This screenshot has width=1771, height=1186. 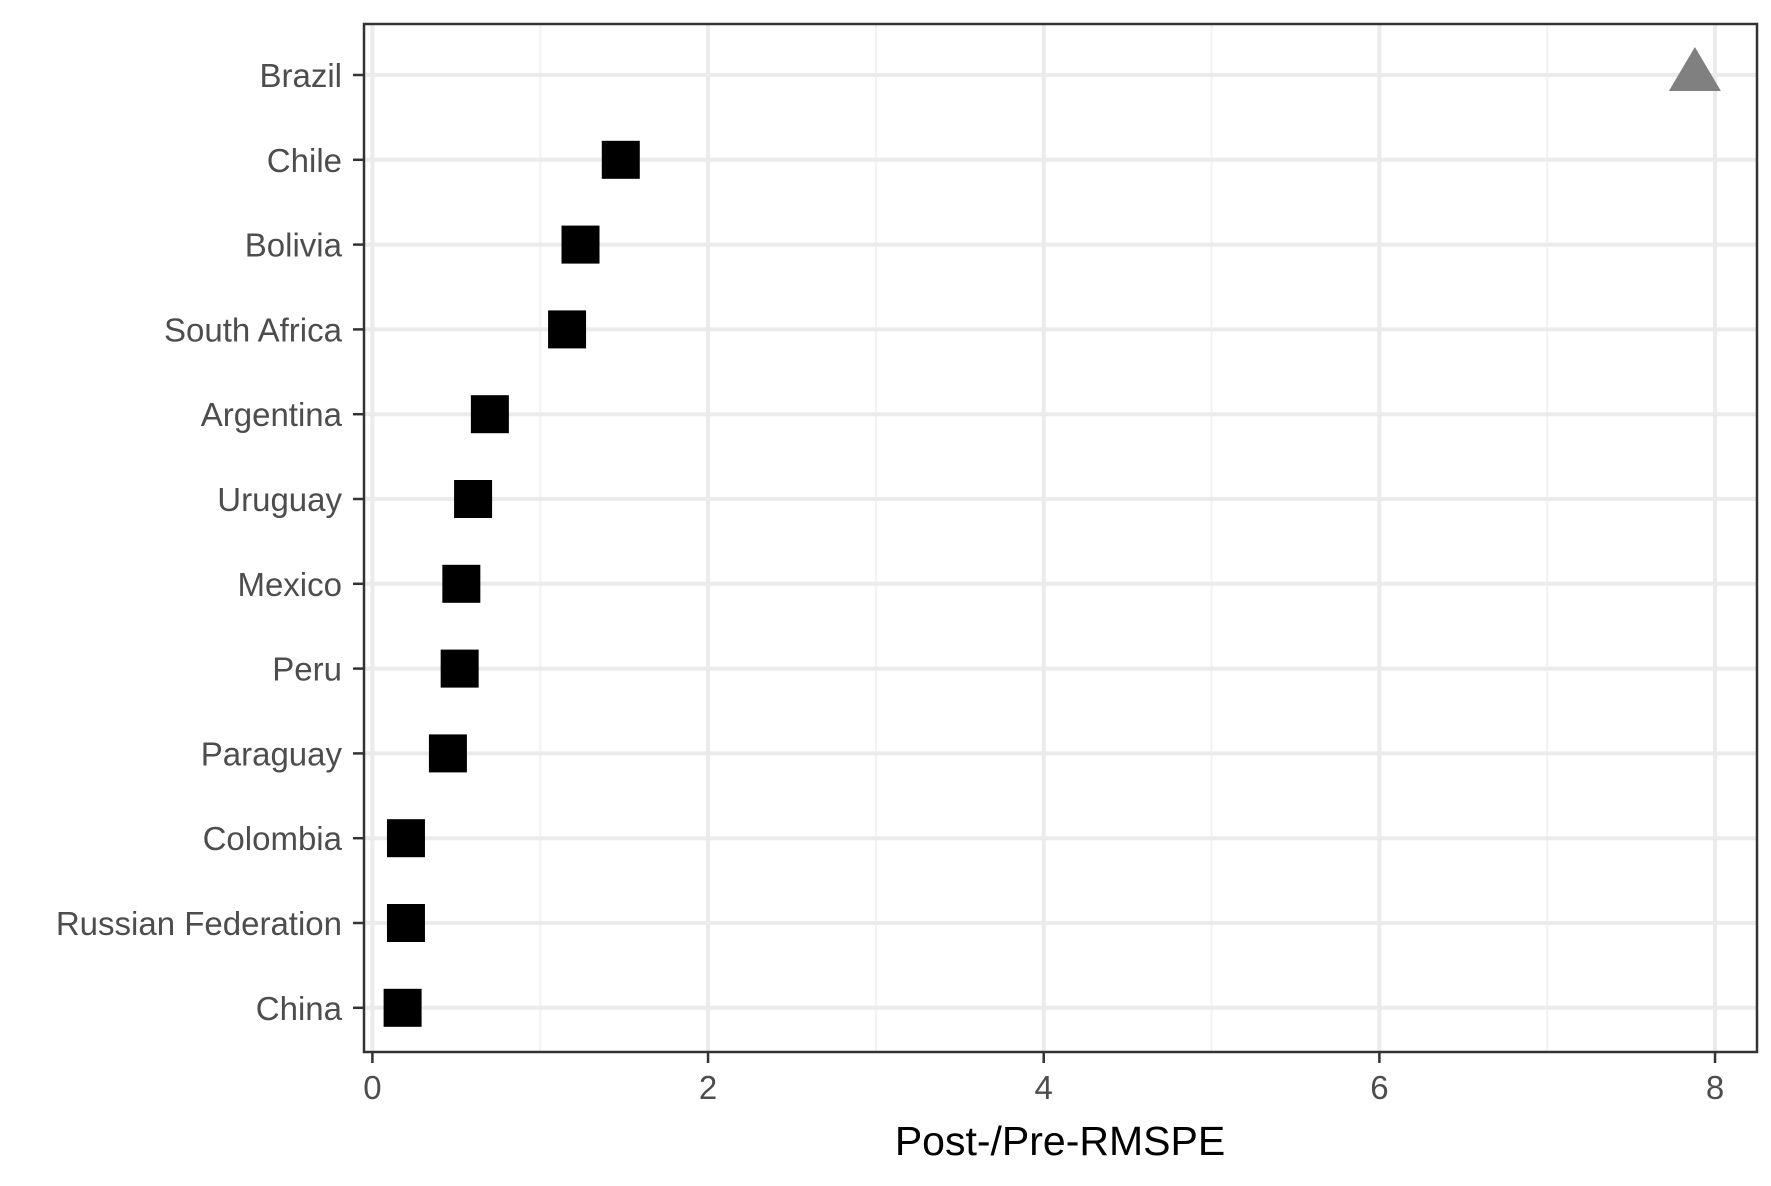 What do you see at coordinates (1379, 1087) in the screenshot?
I see `x-tick-label-3: 6` at bounding box center [1379, 1087].